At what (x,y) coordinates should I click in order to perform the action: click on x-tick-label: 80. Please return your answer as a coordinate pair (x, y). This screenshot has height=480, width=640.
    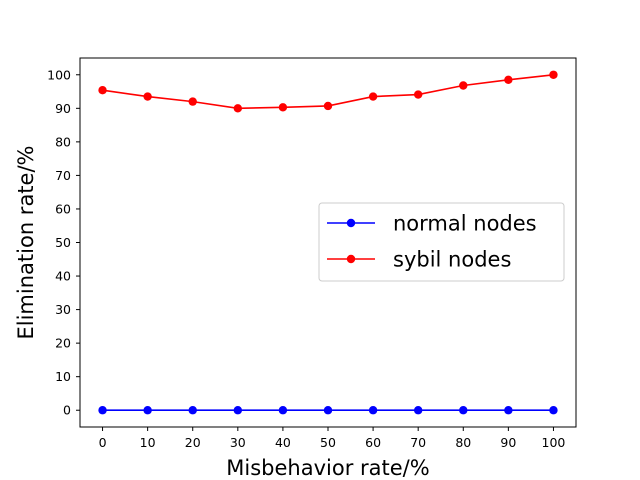
    Looking at the image, I should click on (463, 442).